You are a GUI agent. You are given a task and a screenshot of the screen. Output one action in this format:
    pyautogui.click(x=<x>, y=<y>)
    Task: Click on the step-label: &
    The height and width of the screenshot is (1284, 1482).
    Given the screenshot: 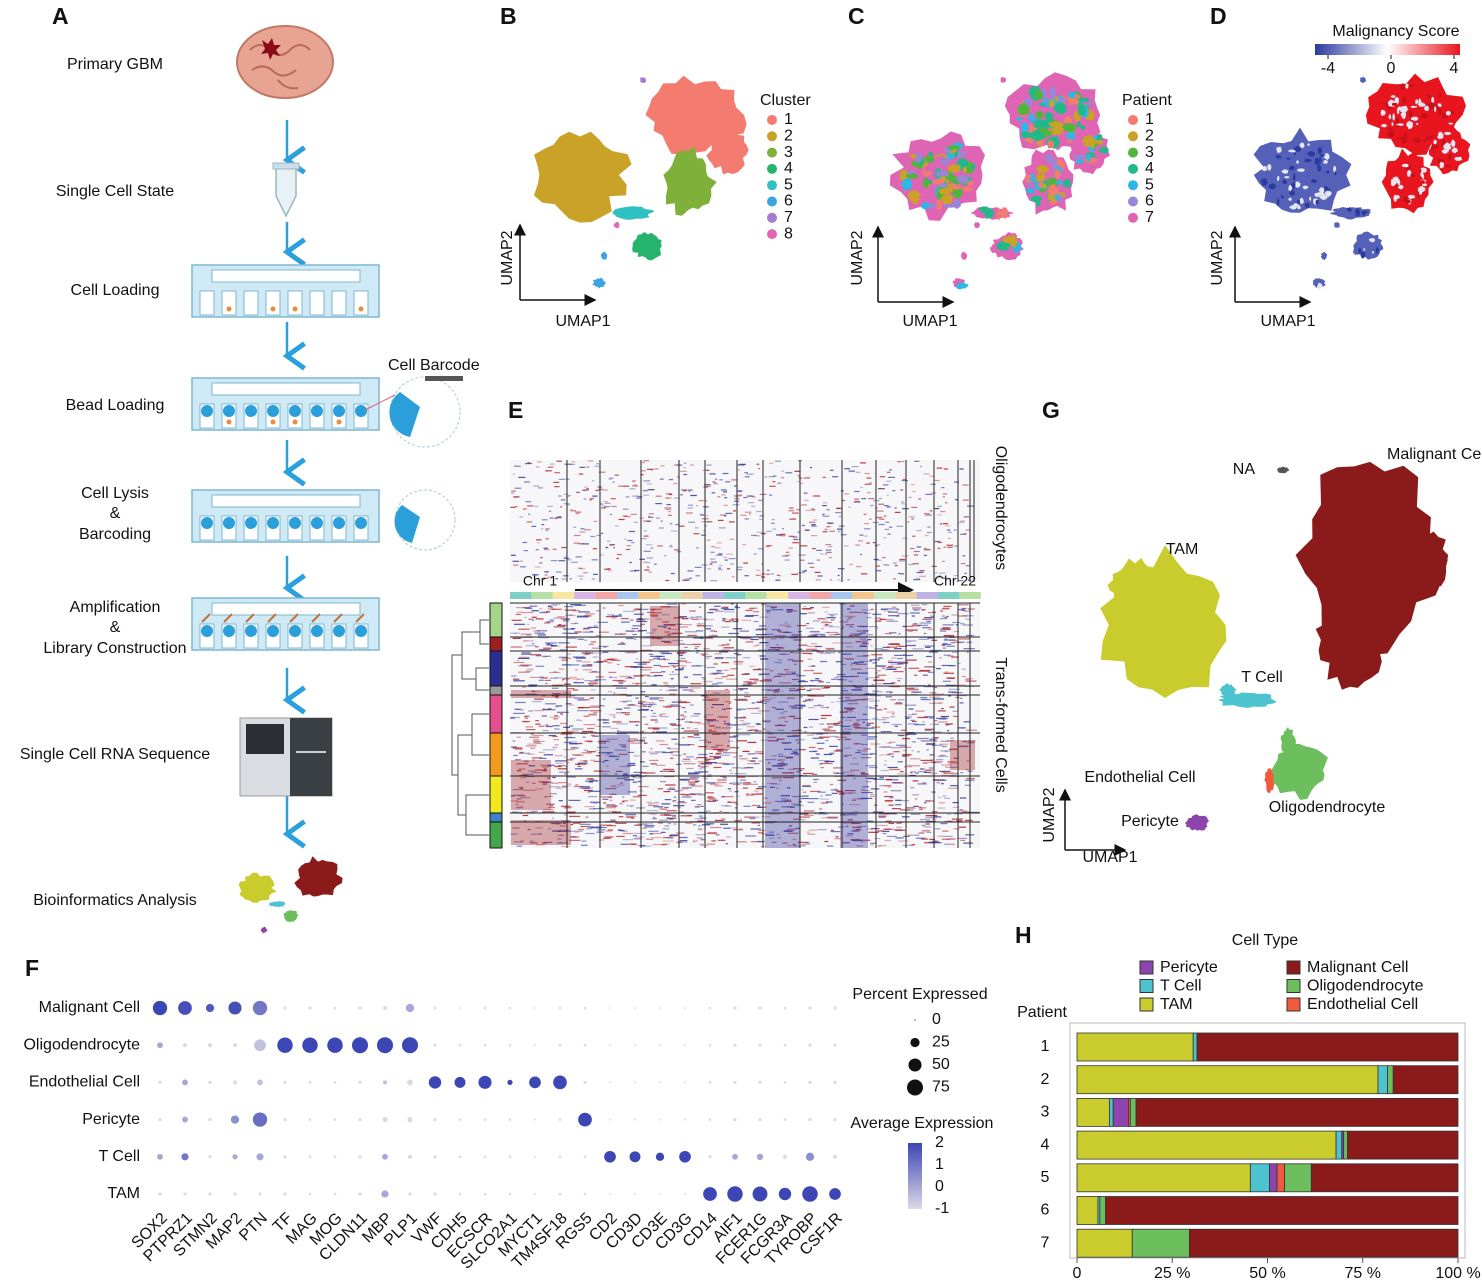 What is the action you would take?
    pyautogui.click(x=115, y=513)
    